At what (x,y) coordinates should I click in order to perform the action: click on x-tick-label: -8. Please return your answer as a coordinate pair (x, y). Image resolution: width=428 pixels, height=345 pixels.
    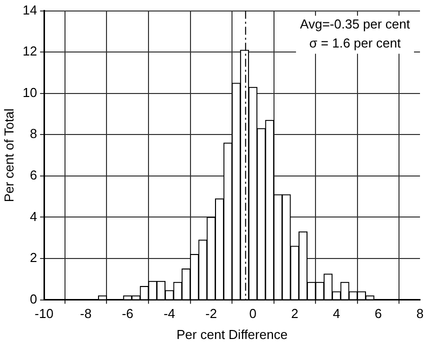
    Looking at the image, I should click on (86, 314).